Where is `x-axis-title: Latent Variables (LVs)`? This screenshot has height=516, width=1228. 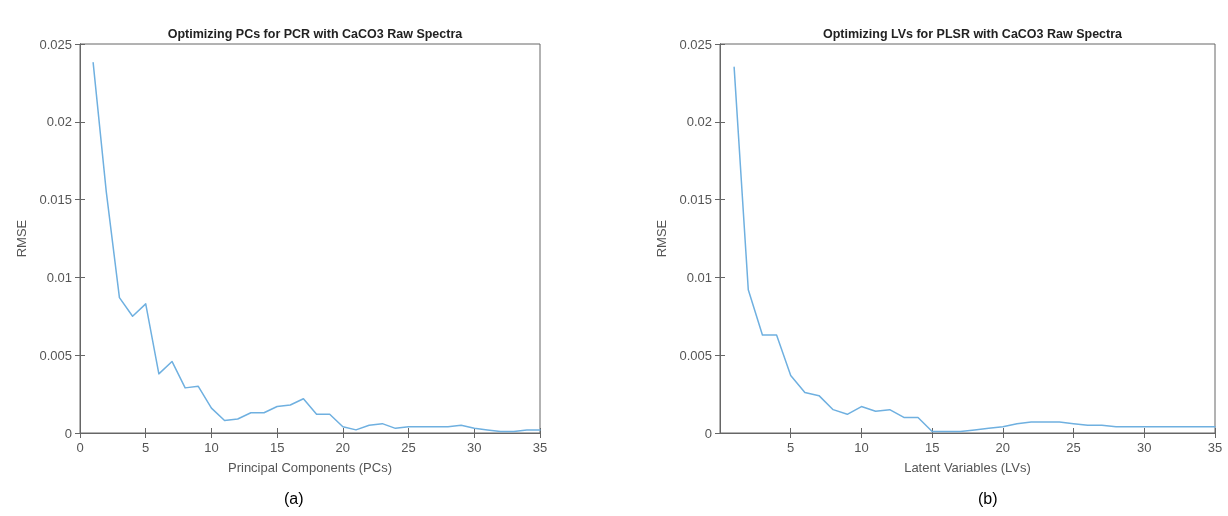
x-axis-title: Latent Variables (LVs) is located at coordinates (967, 467).